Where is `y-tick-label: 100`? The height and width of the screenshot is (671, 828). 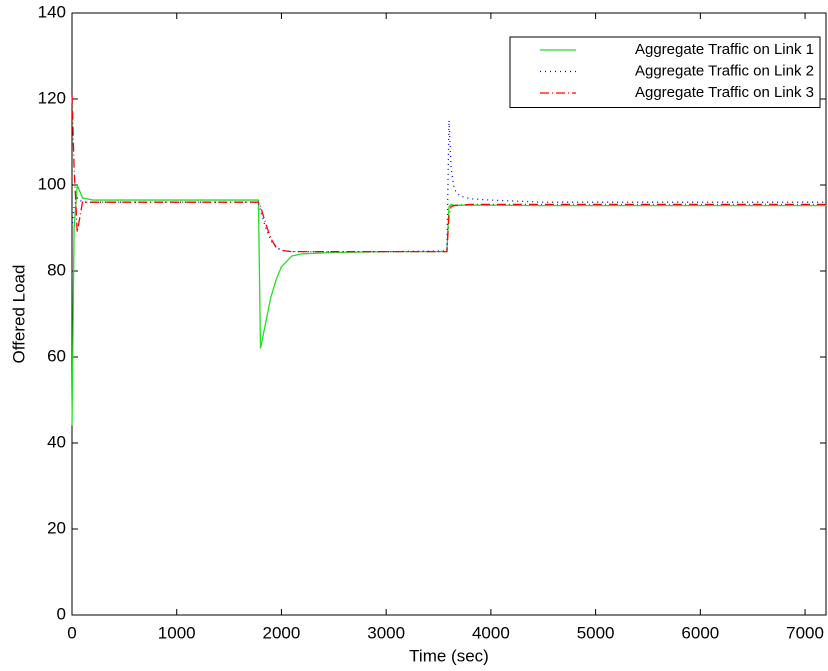
y-tick-label: 100 is located at coordinates (52, 183).